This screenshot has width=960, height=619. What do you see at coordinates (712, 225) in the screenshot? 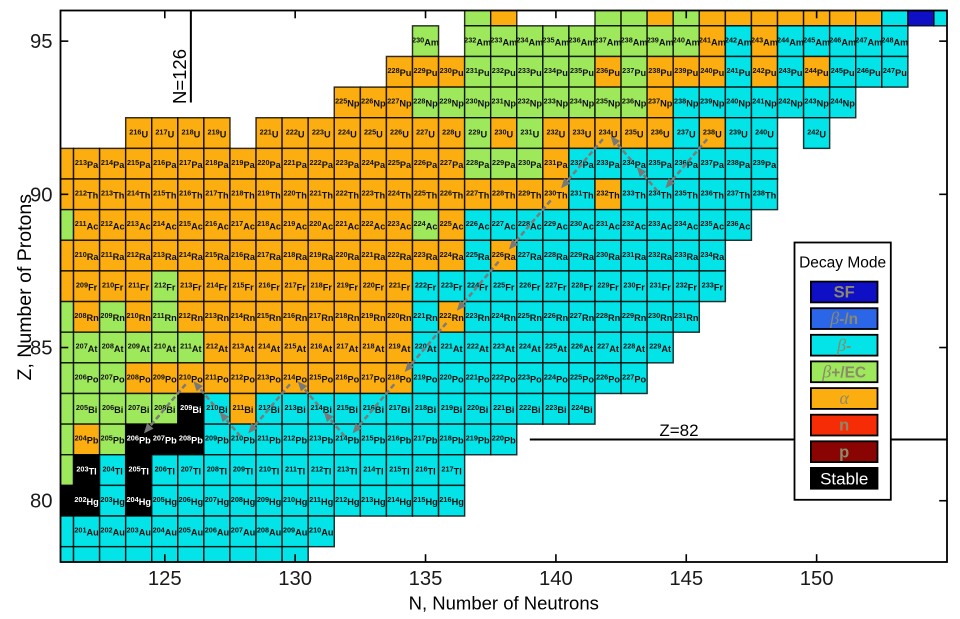
I see `svg-text: 235Ac` at bounding box center [712, 225].